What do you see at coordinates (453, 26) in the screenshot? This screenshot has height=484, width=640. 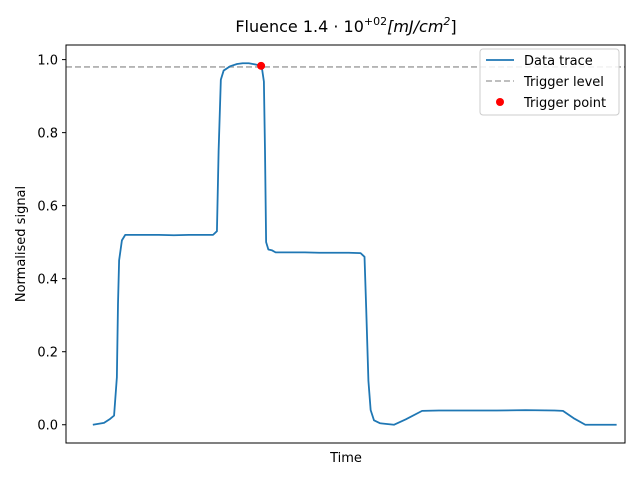 I see `chart-title-close: ]` at bounding box center [453, 26].